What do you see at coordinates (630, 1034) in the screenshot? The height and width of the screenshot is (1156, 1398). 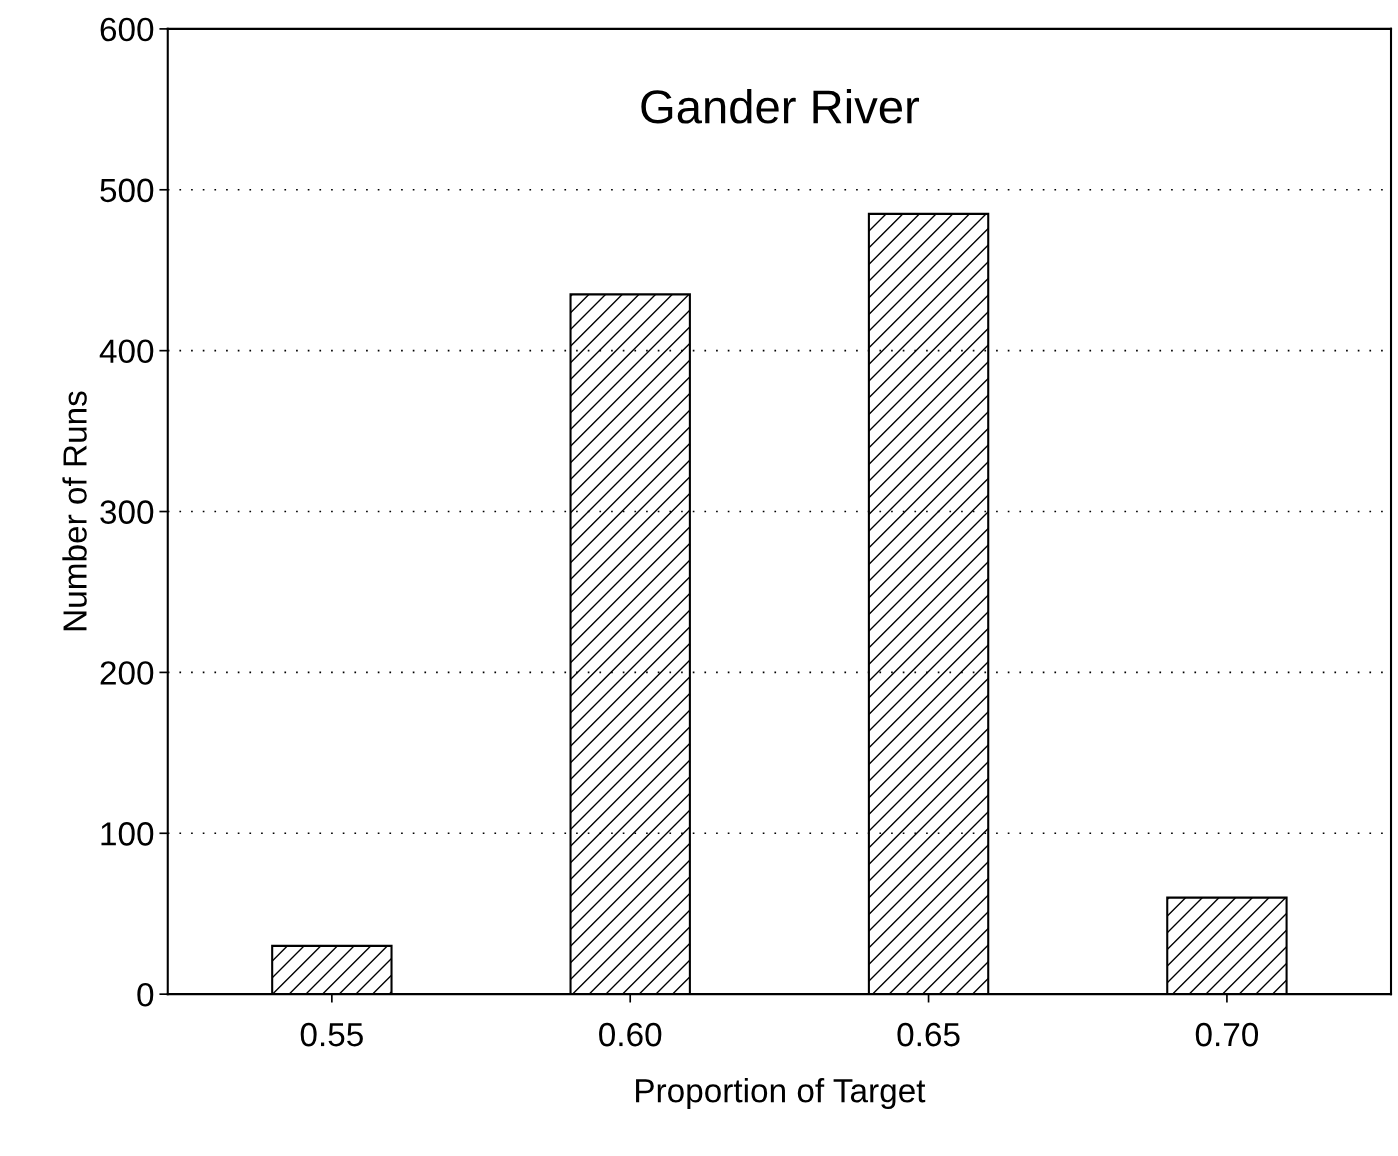 I see `x-tick-label: 0.60` at bounding box center [630, 1034].